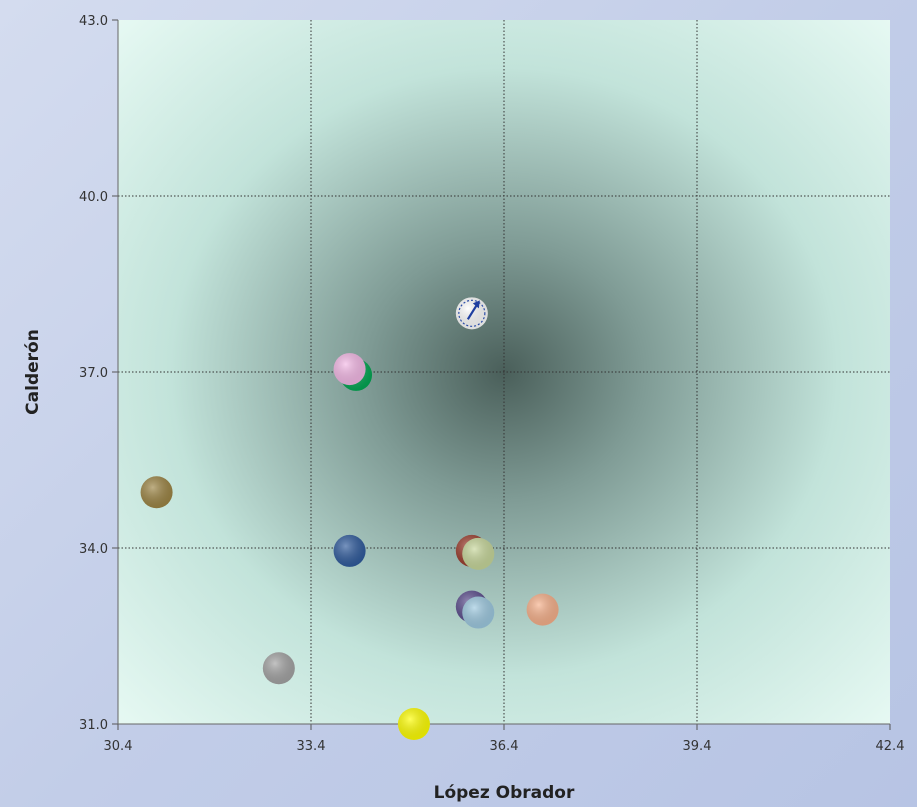 The image size is (917, 807). Describe the element at coordinates (890, 746) in the screenshot. I see `x-tick-label: 42.4` at that location.